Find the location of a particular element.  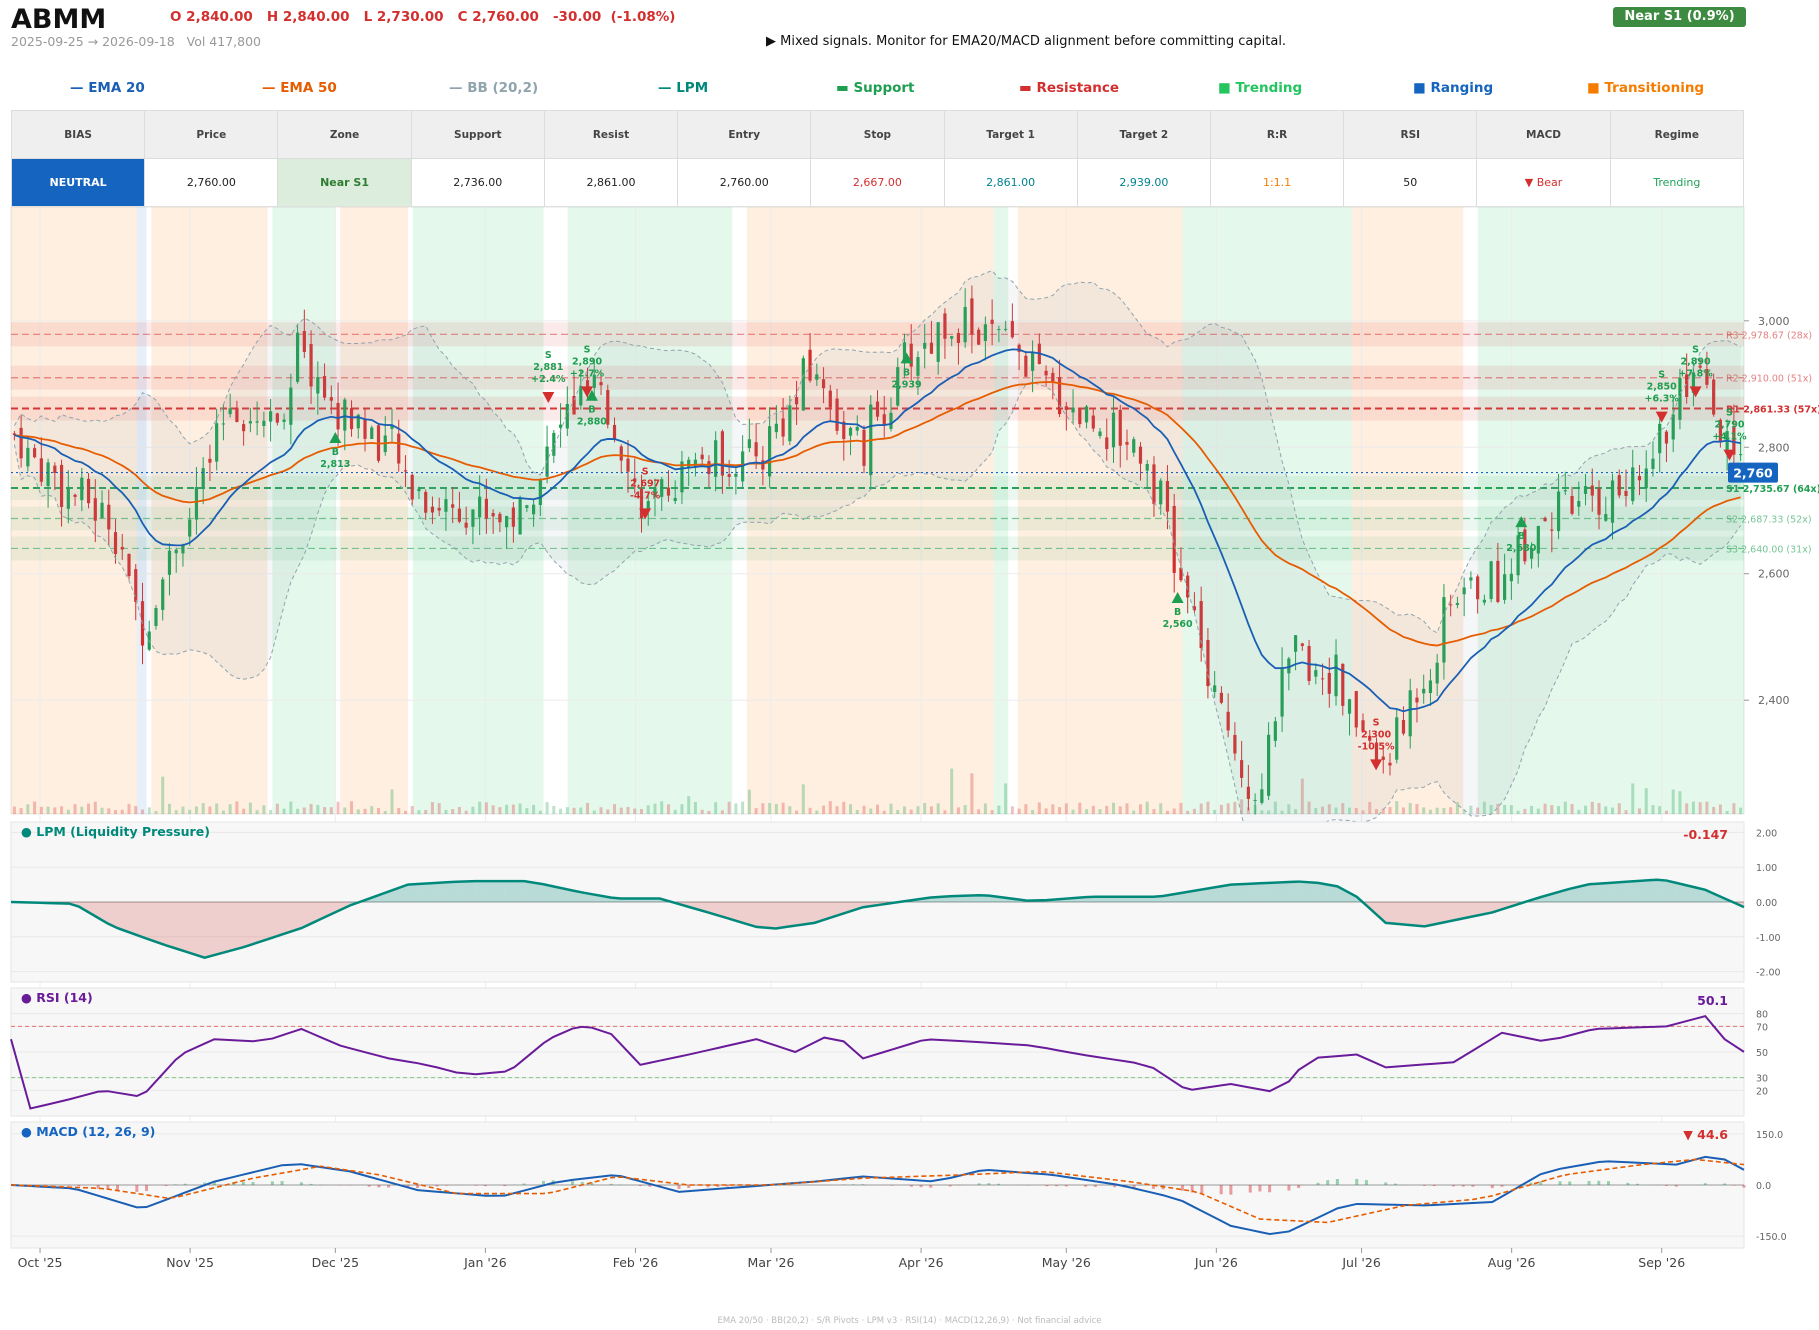

x-tick-label: Aug '26 is located at coordinates (1512, 1262).